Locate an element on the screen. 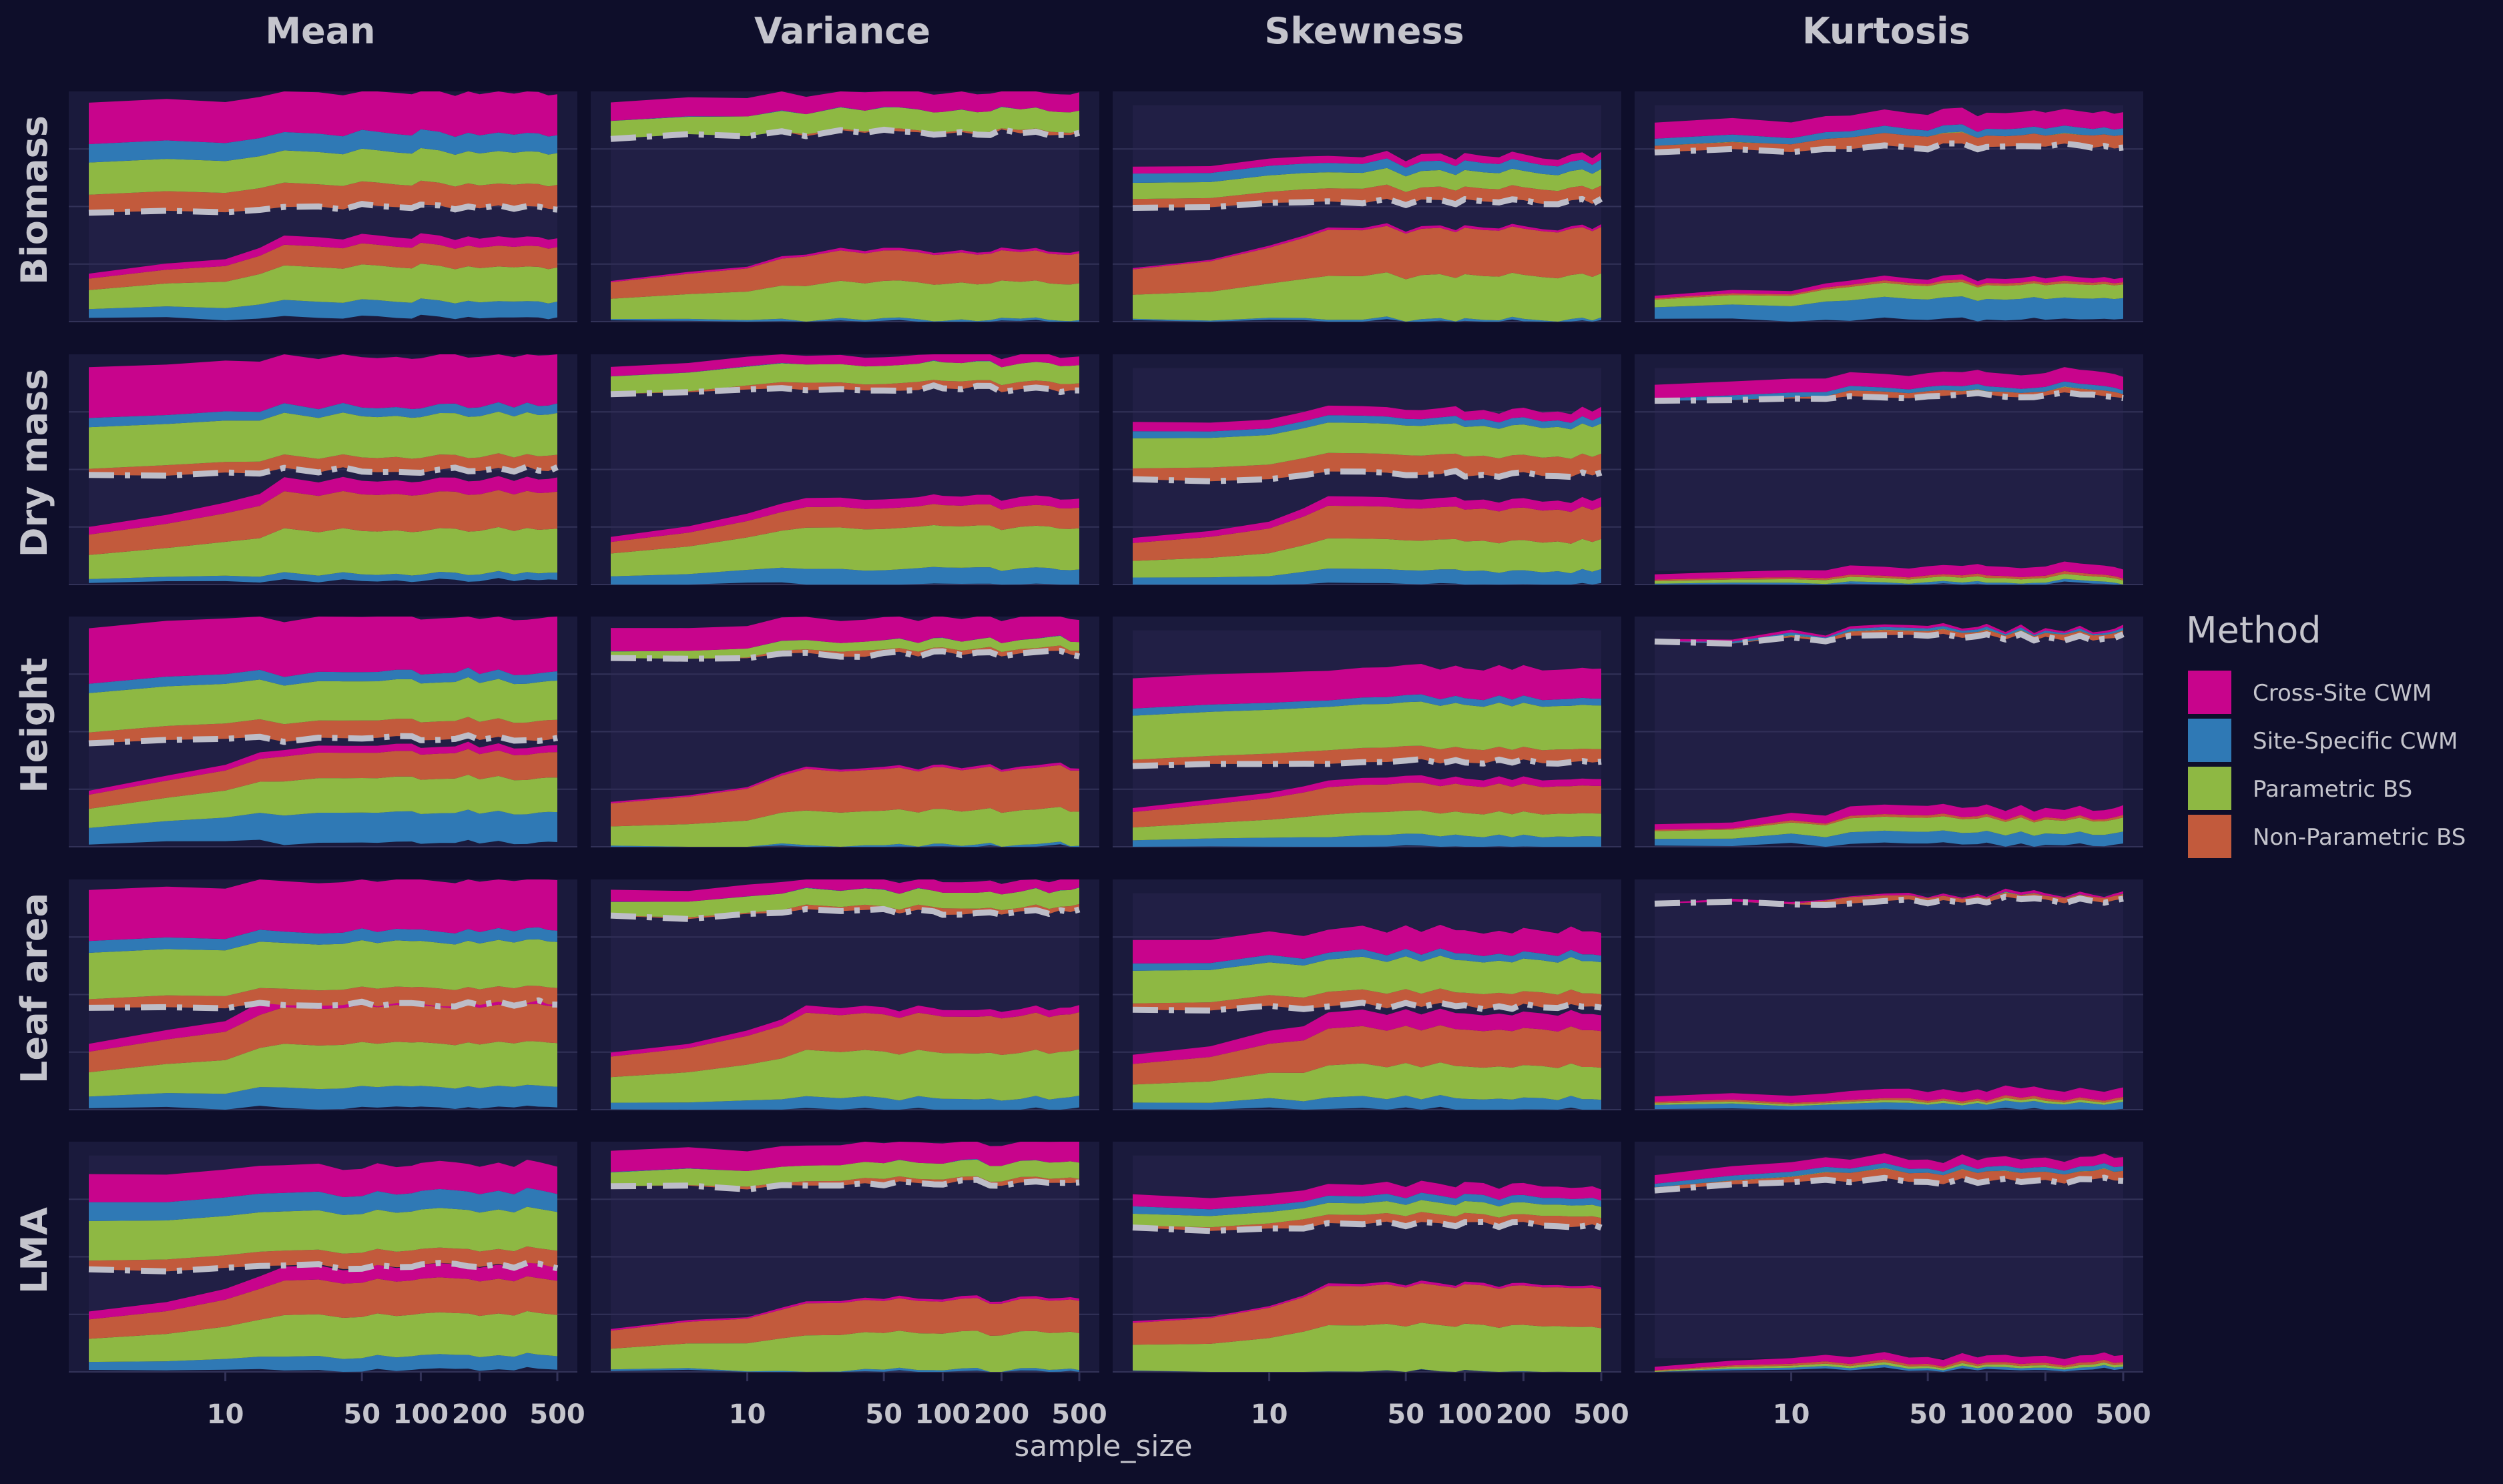 The image size is (2503, 1484). panel-lma-skewness is located at coordinates (1367, 1257).